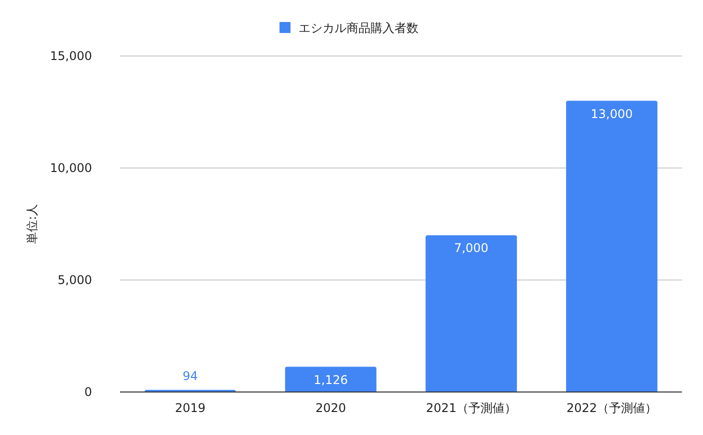  What do you see at coordinates (88, 392) in the screenshot?
I see `y-tick-label: 0` at bounding box center [88, 392].